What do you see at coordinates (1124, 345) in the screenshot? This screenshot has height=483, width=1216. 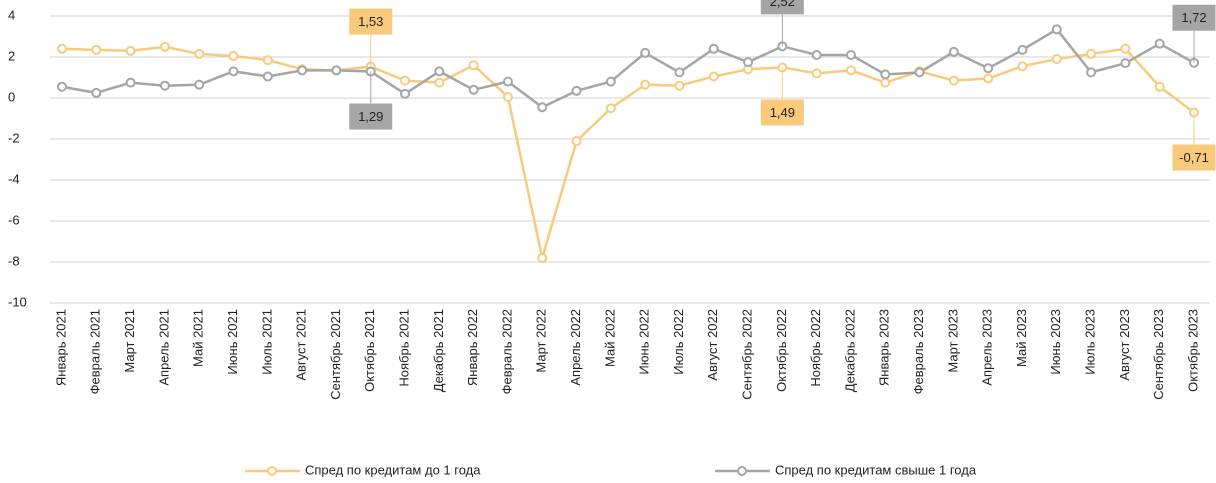 I see `x-tick-label: Август 2023` at bounding box center [1124, 345].